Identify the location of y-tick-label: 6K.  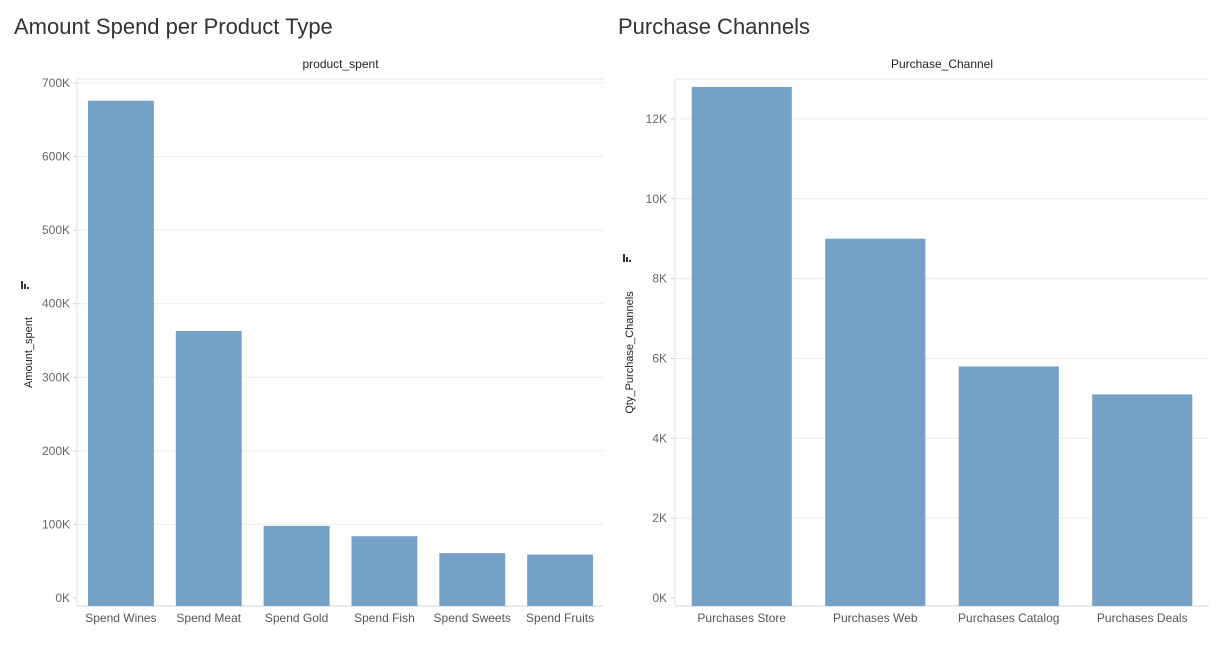
(659, 358).